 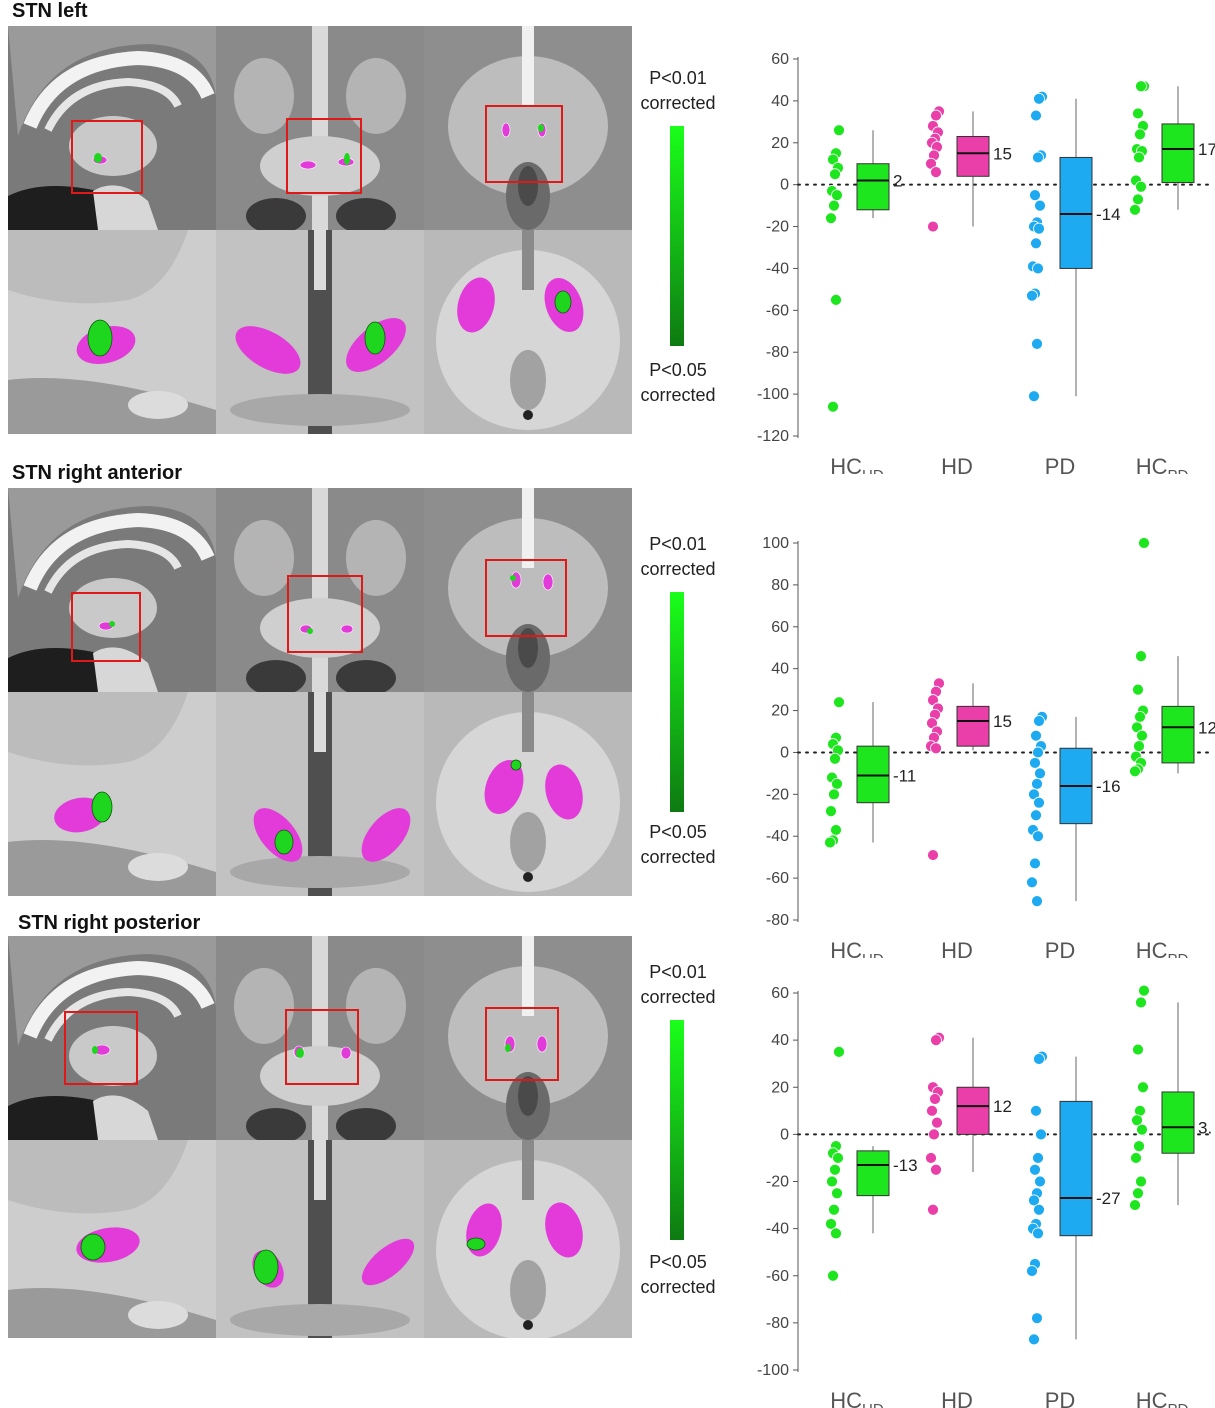 What do you see at coordinates (1108, 1198) in the screenshot?
I see `median-label: -27` at bounding box center [1108, 1198].